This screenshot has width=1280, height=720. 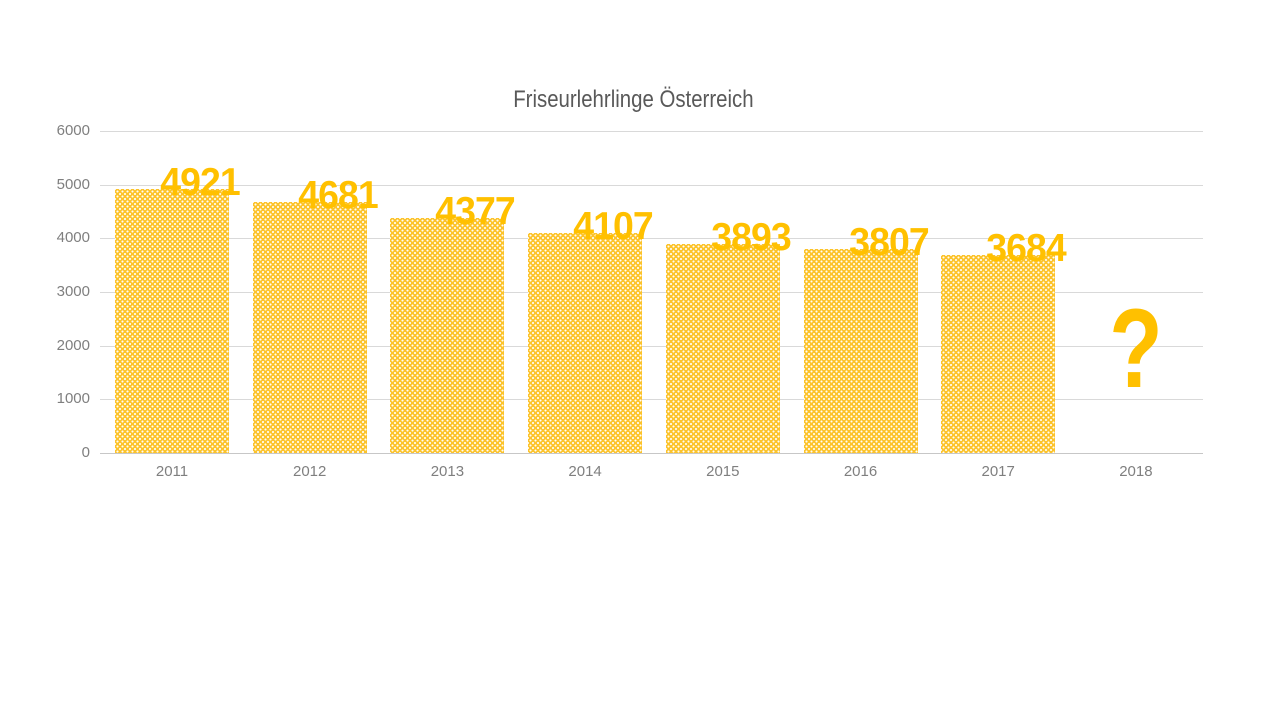 I want to click on x-tick-label-2012: 2012, so click(x=310, y=471).